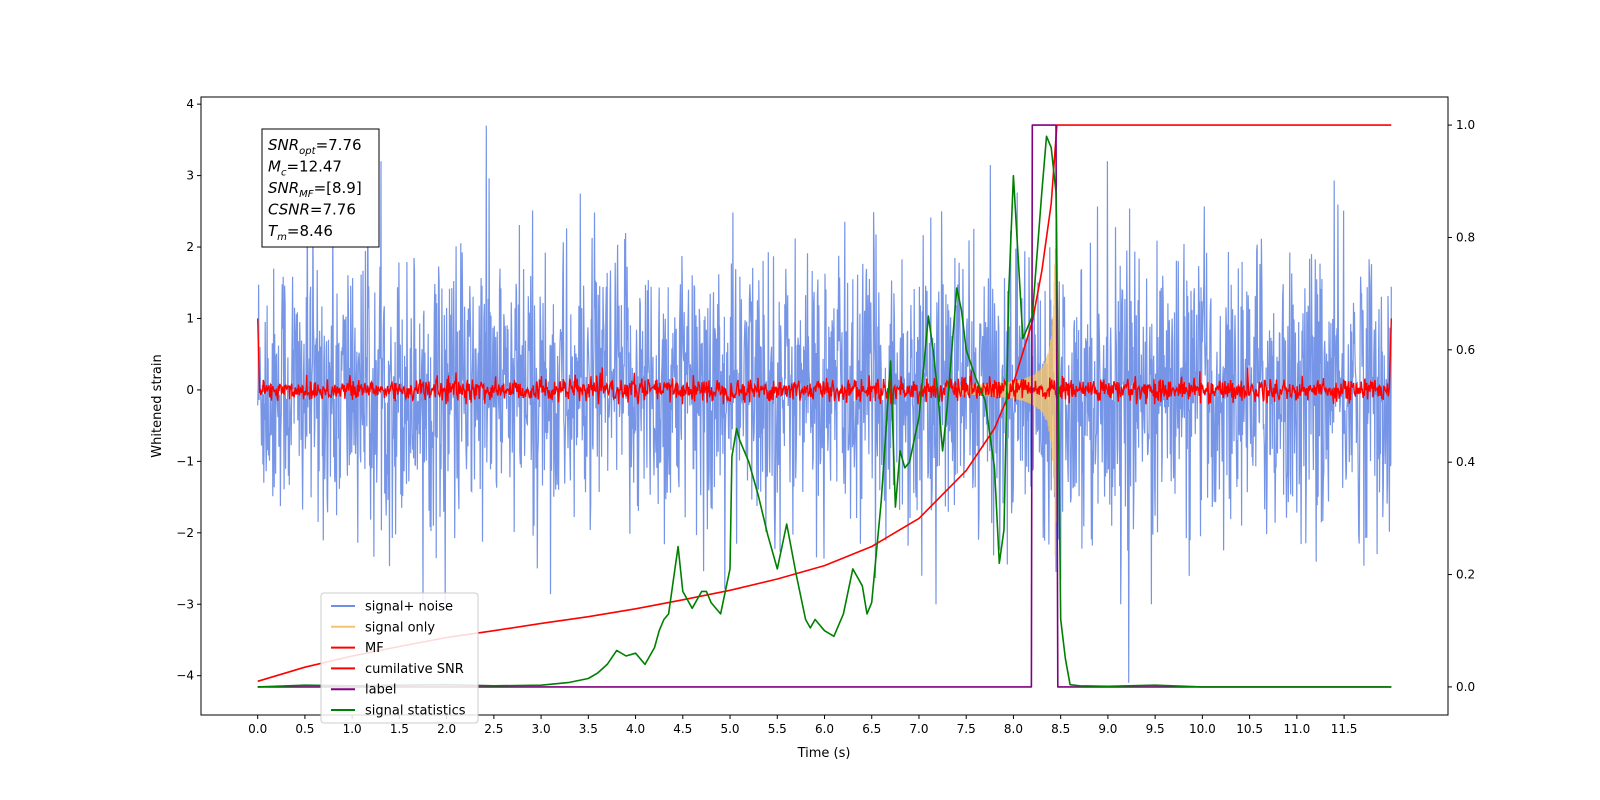 The image size is (1600, 800). I want to click on x-tick-label: 0.5, so click(304, 729).